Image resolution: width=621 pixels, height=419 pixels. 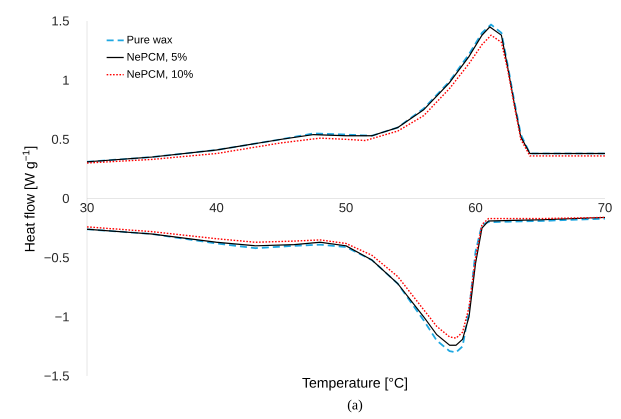 What do you see at coordinates (157, 57) in the screenshot?
I see `legend-label: NePCM, 5%` at bounding box center [157, 57].